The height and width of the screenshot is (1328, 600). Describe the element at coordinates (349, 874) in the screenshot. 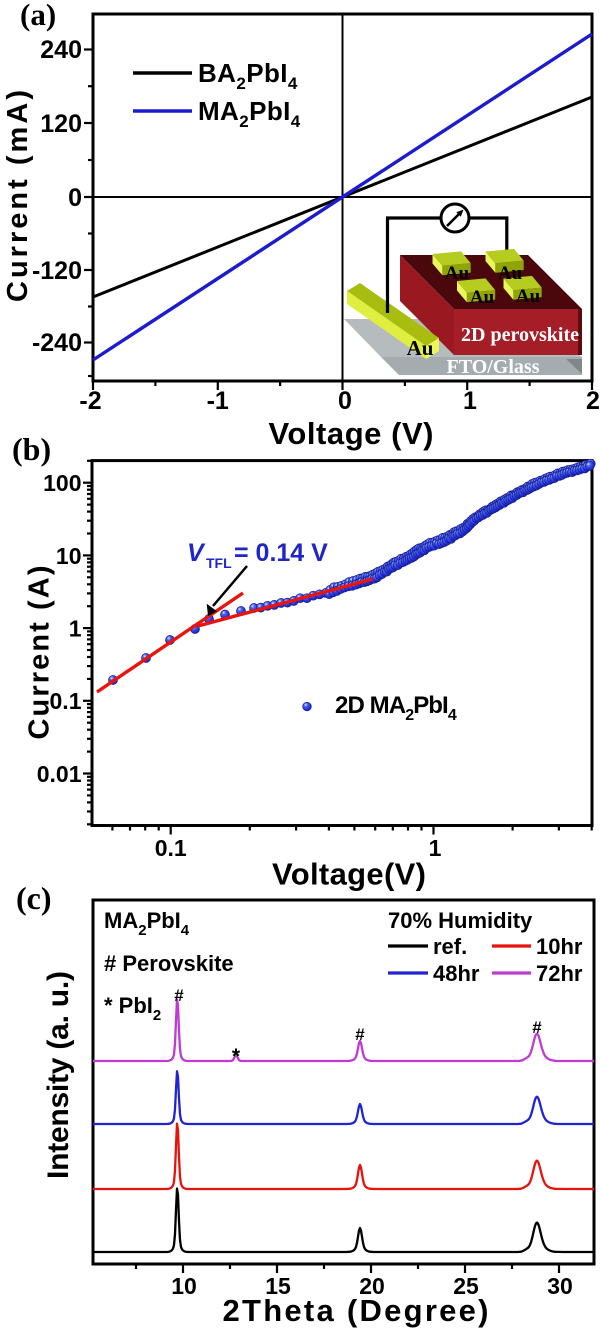

I see `svg-text: Voltage(V)` at that location.